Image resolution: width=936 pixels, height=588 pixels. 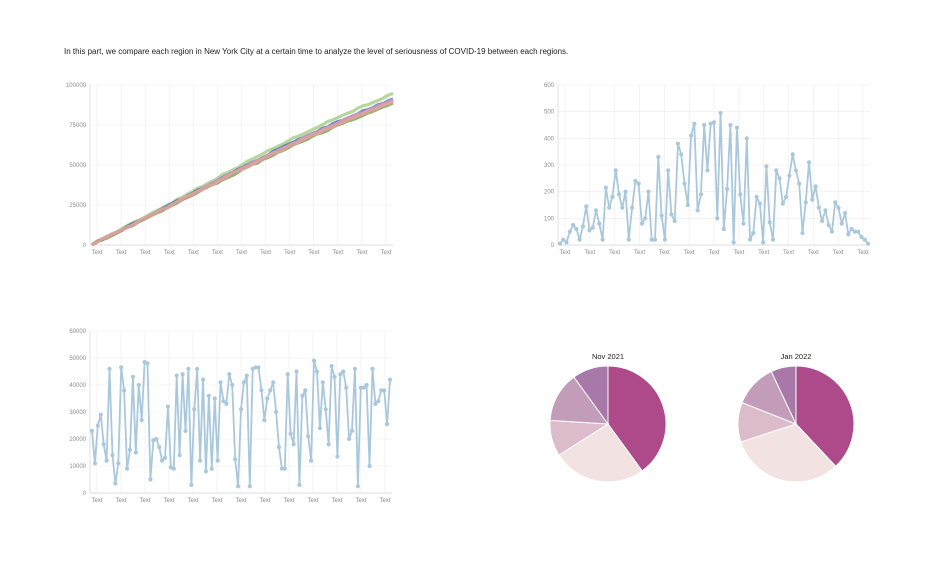 I want to click on chart3-y-tick-label: 0, so click(x=85, y=494).